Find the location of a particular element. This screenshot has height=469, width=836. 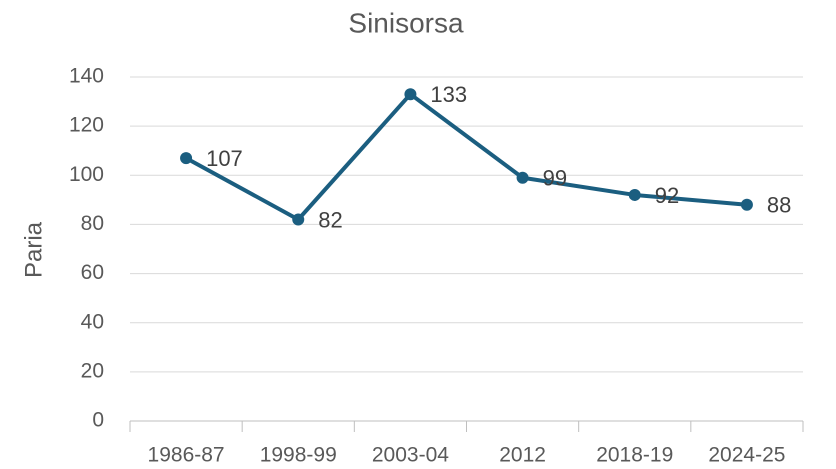

y-tick-label: 140 is located at coordinates (86, 76).